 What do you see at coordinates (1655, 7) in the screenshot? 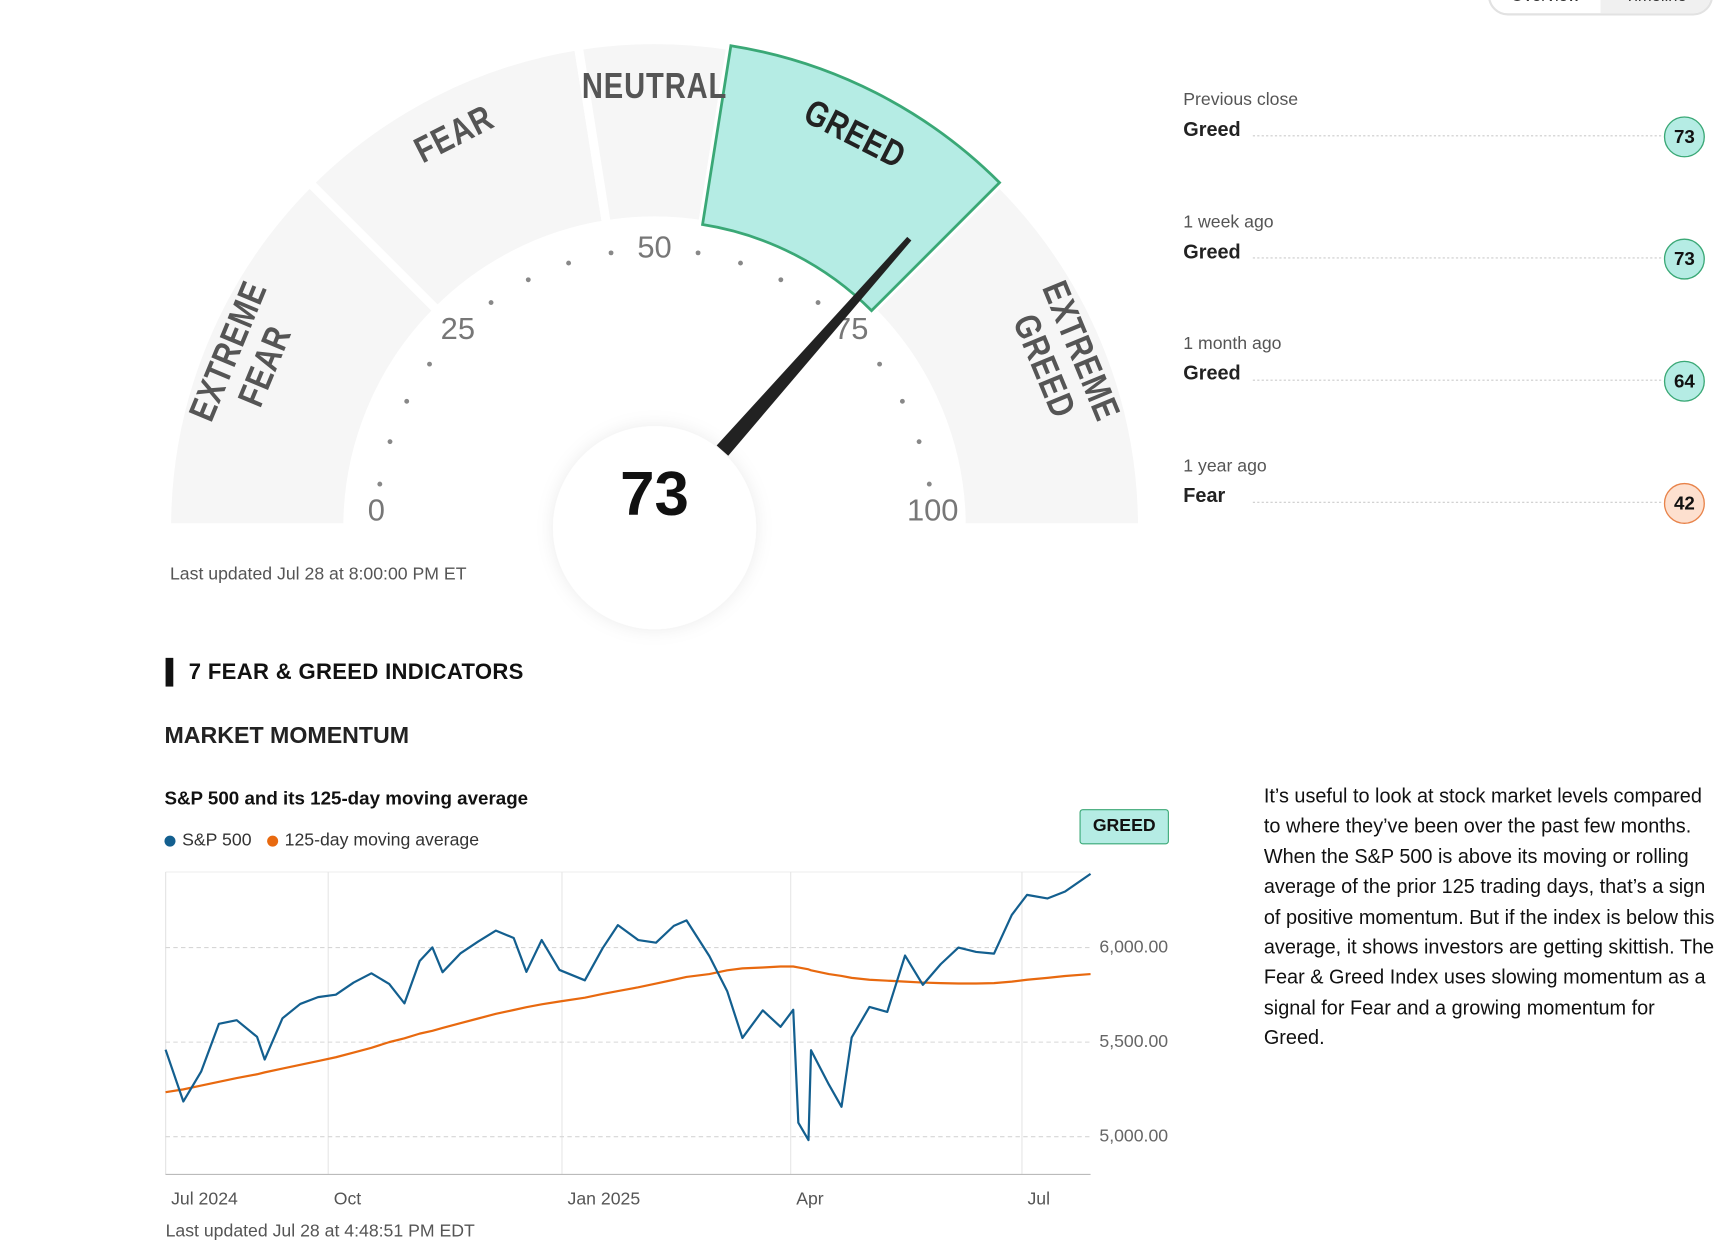
I see `tab: Timeline` at bounding box center [1655, 7].